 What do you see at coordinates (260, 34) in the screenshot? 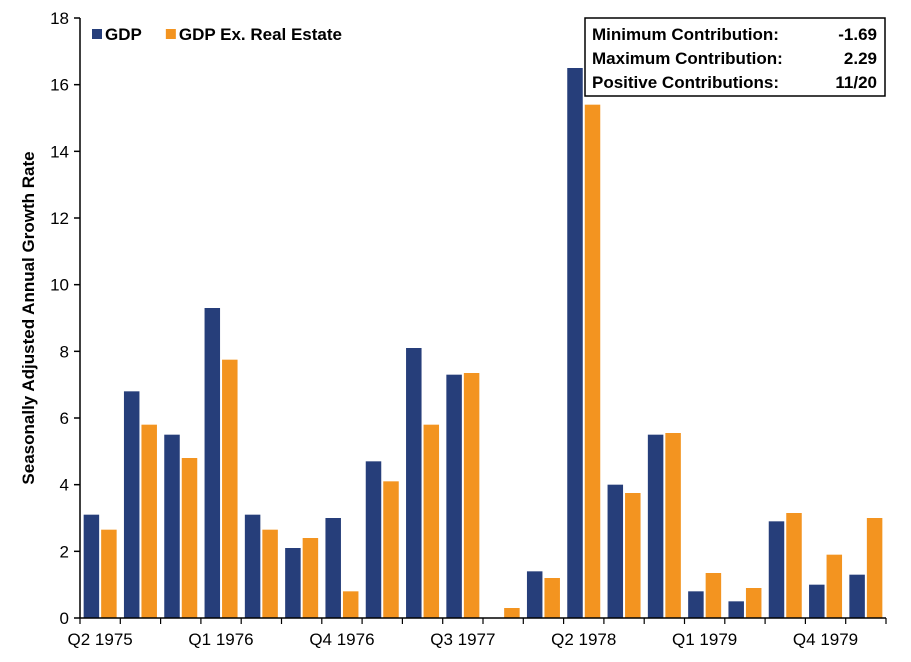
I see `legend-label-gdp-ex-real-estate: GDP Ex. Real Estate` at bounding box center [260, 34].